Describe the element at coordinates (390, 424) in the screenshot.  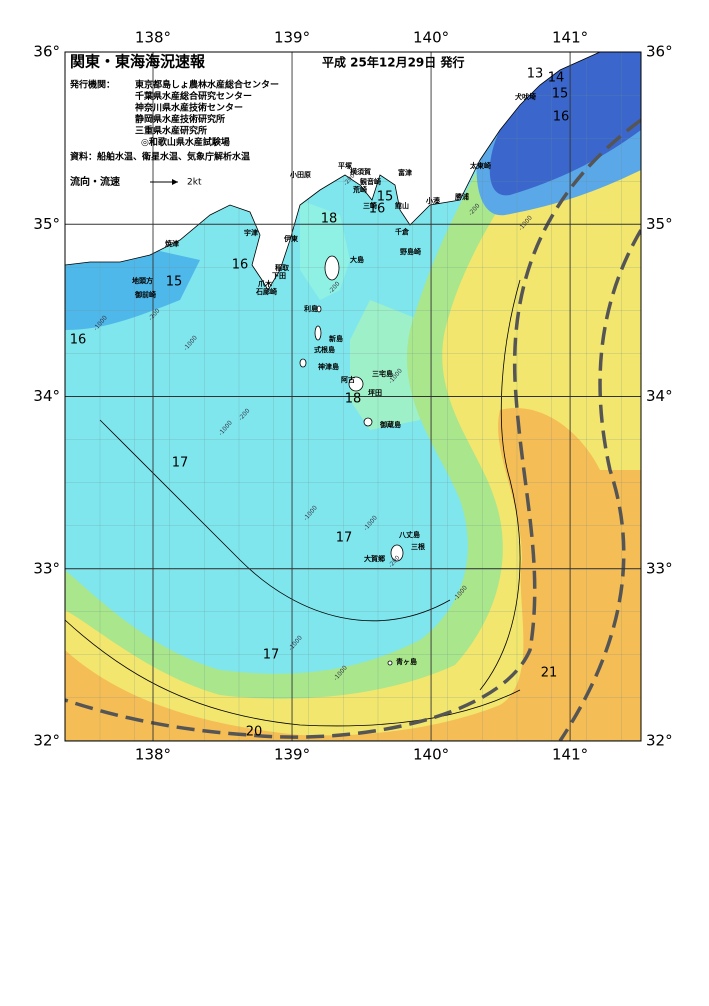
I see `place-name: 御蔵島` at that location.